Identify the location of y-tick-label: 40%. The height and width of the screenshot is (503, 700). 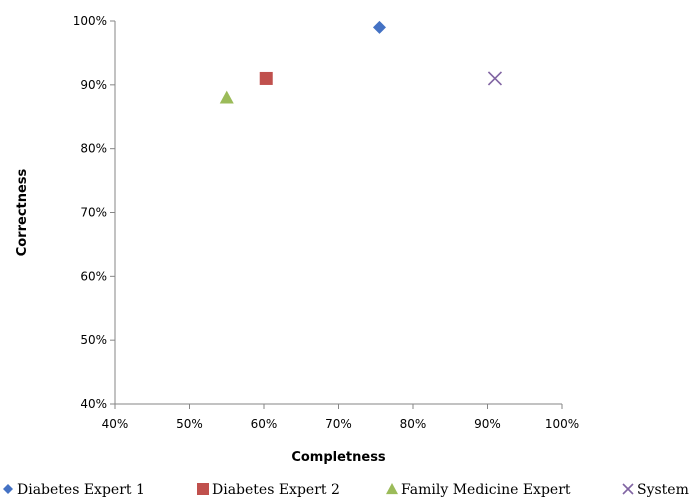
(93, 404).